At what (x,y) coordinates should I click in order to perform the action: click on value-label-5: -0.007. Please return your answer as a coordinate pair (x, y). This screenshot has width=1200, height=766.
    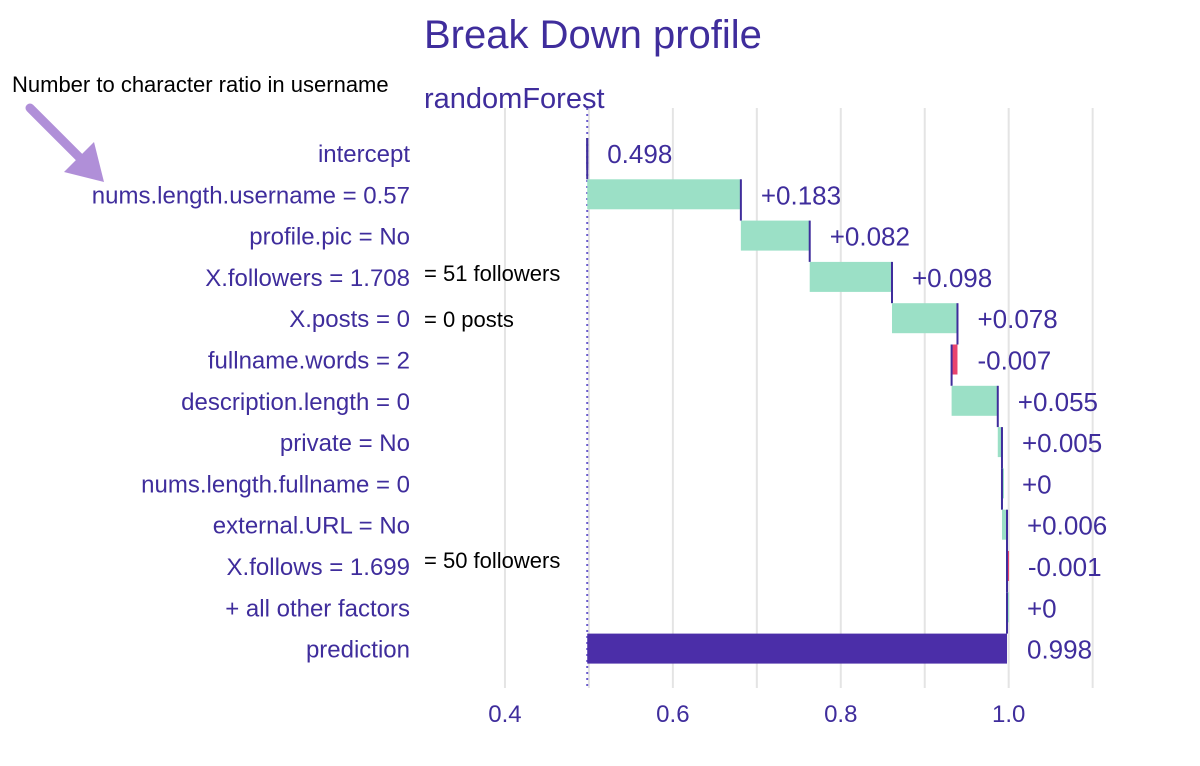
    Looking at the image, I should click on (1014, 361).